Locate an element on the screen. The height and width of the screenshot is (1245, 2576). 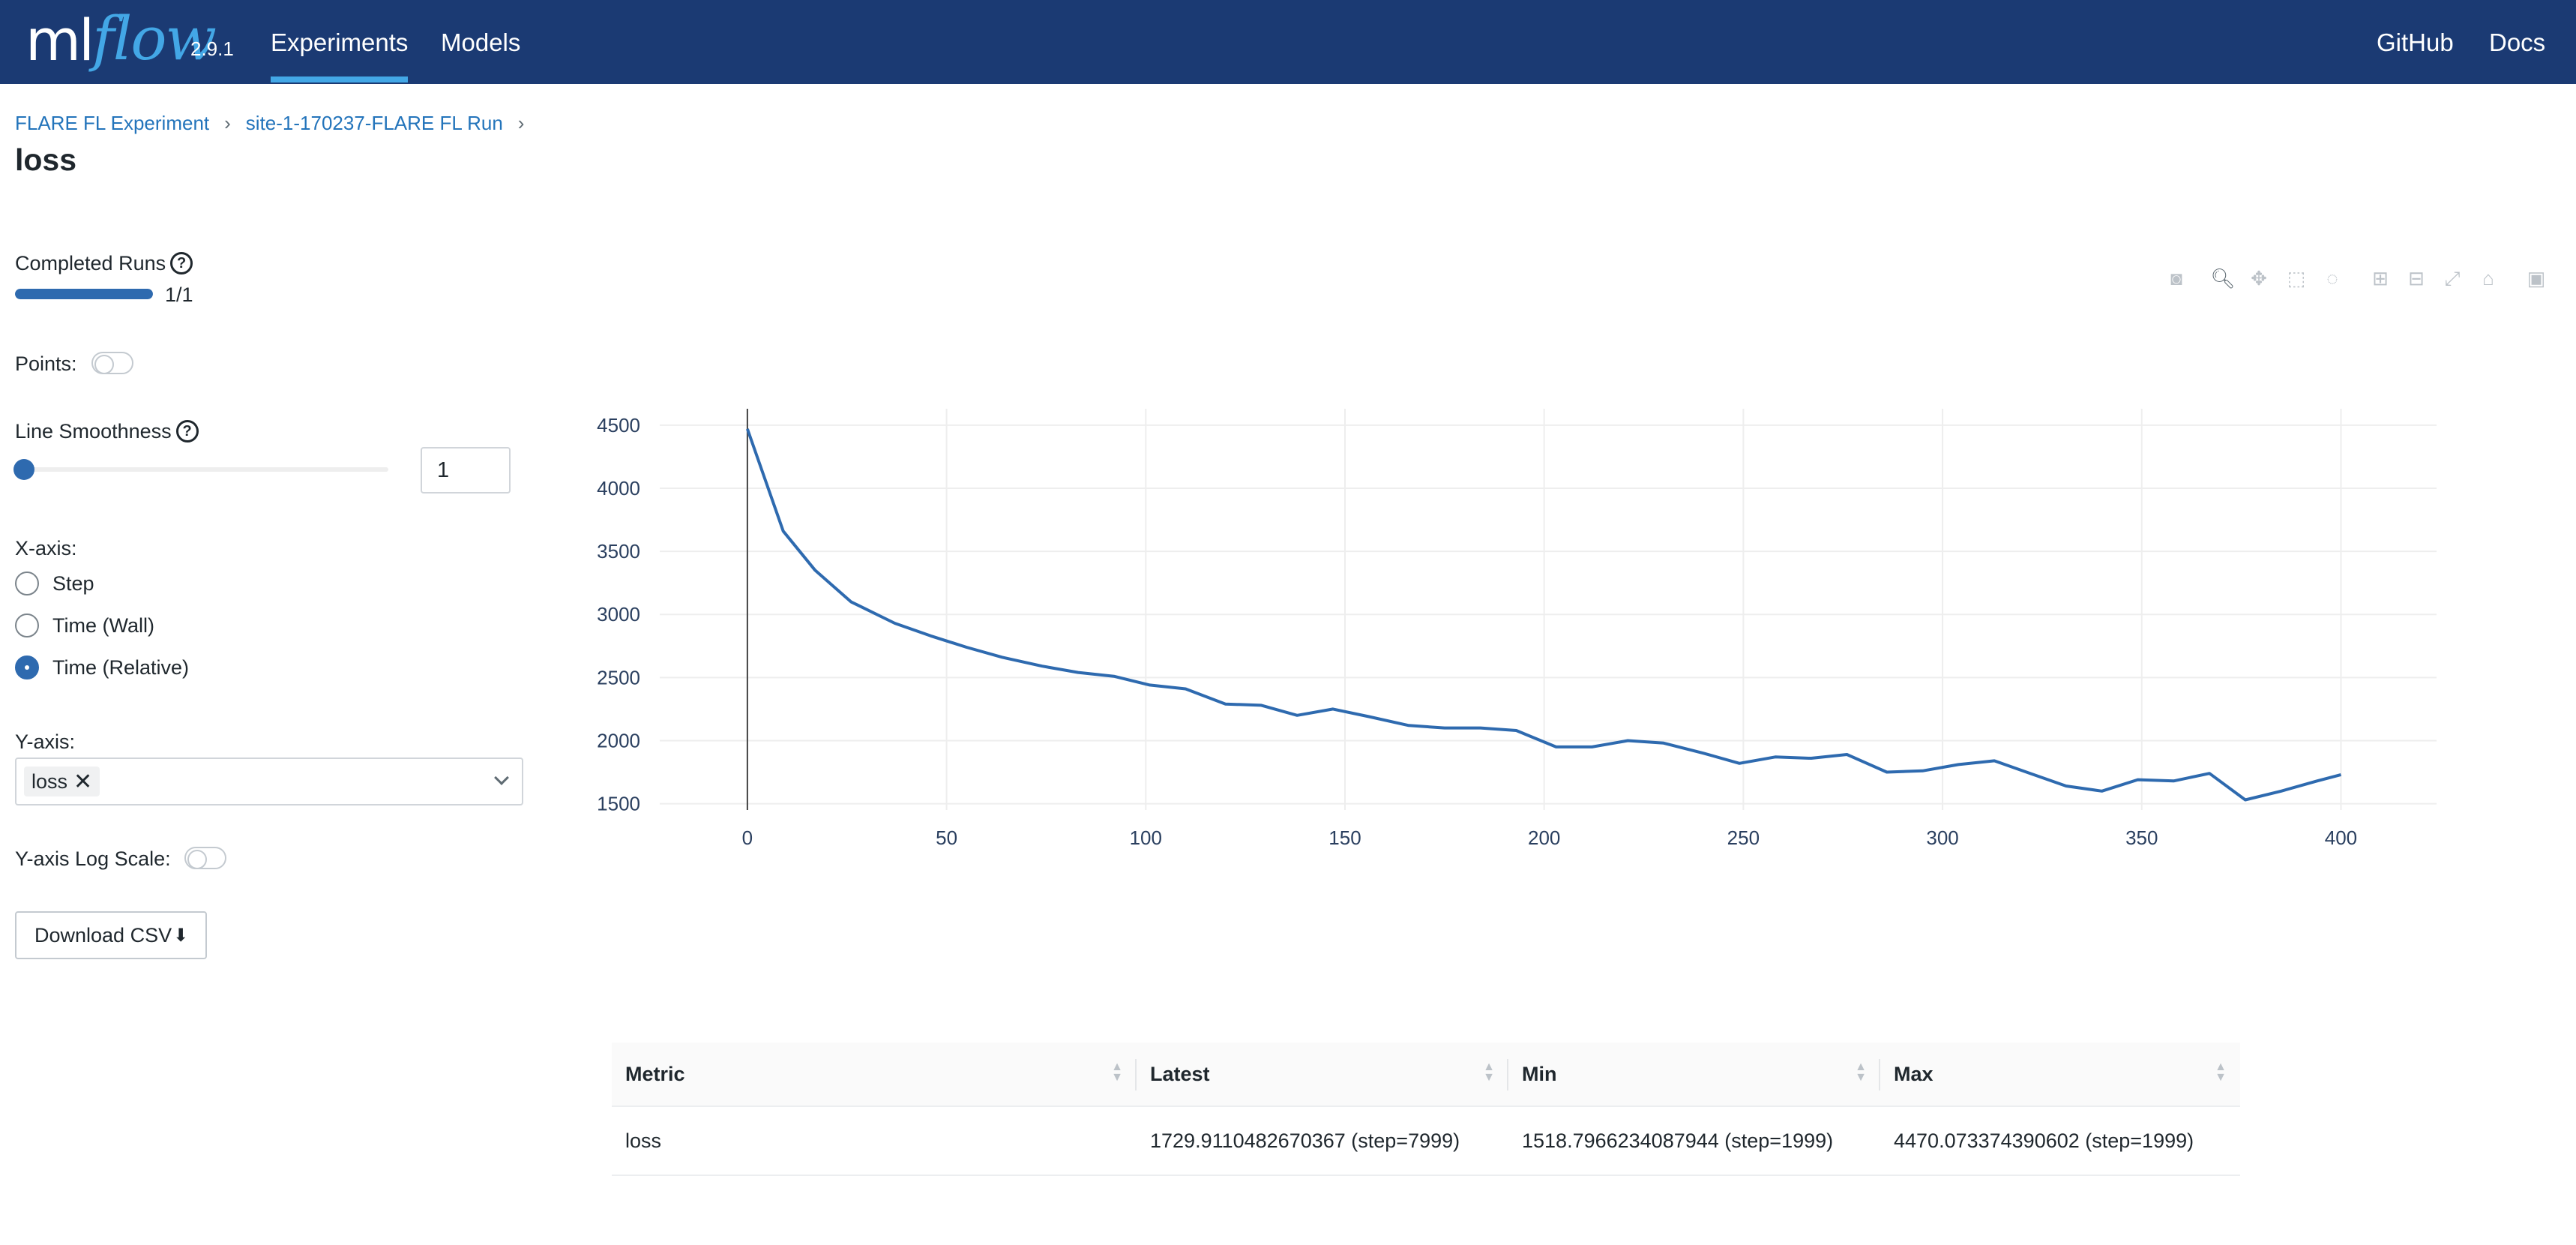
yaxis-select: loss ✕ is located at coordinates (269, 782).